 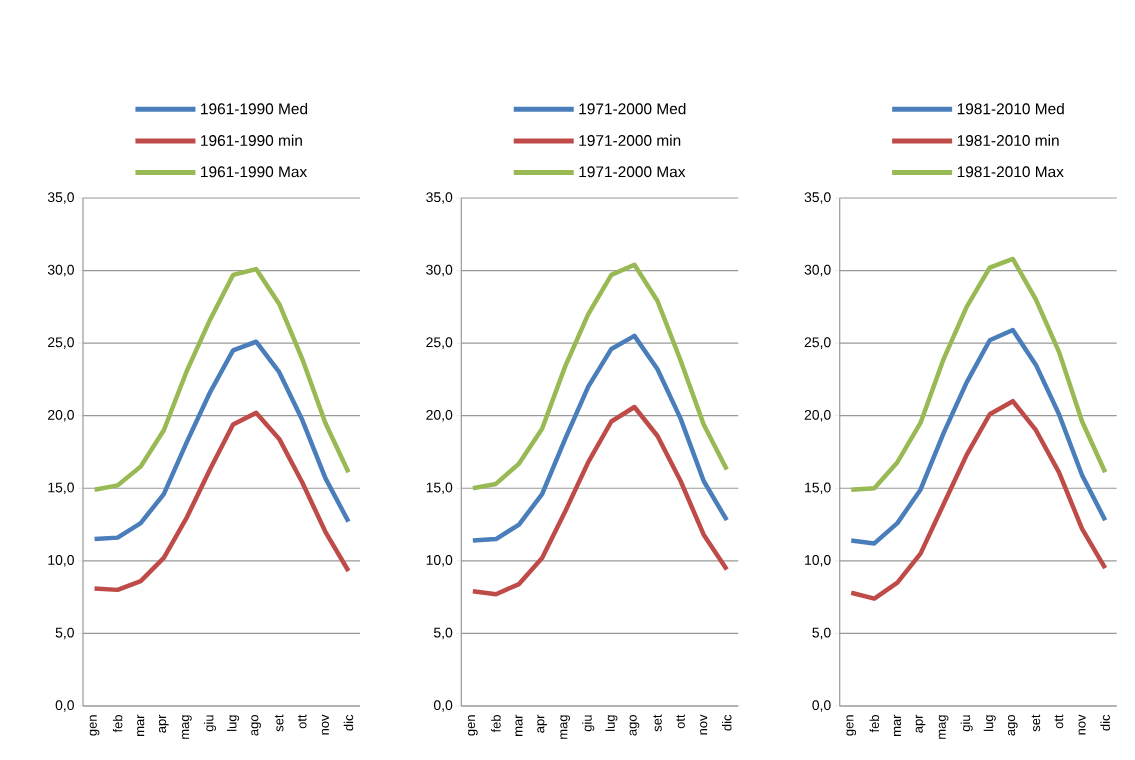 I want to click on legend-label: 1971-2000 min, so click(x=630, y=140).